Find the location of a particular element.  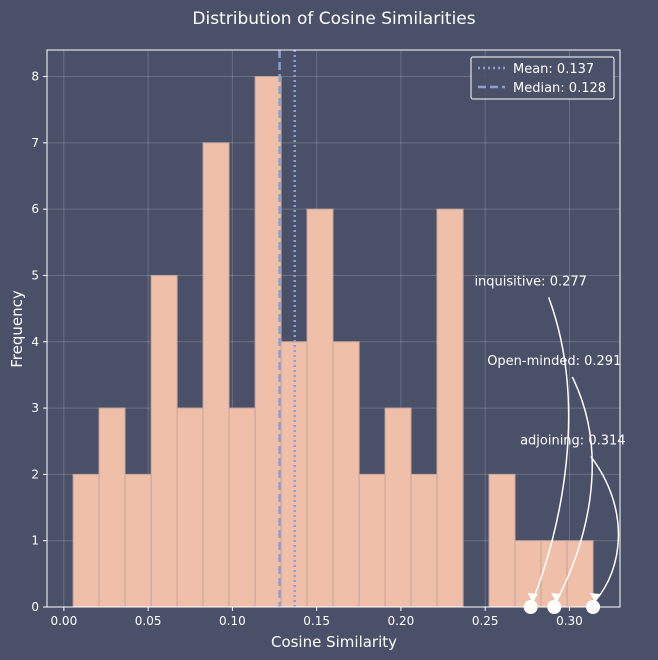

annotation-label: Open-minded: 0.291 is located at coordinates (554, 361).